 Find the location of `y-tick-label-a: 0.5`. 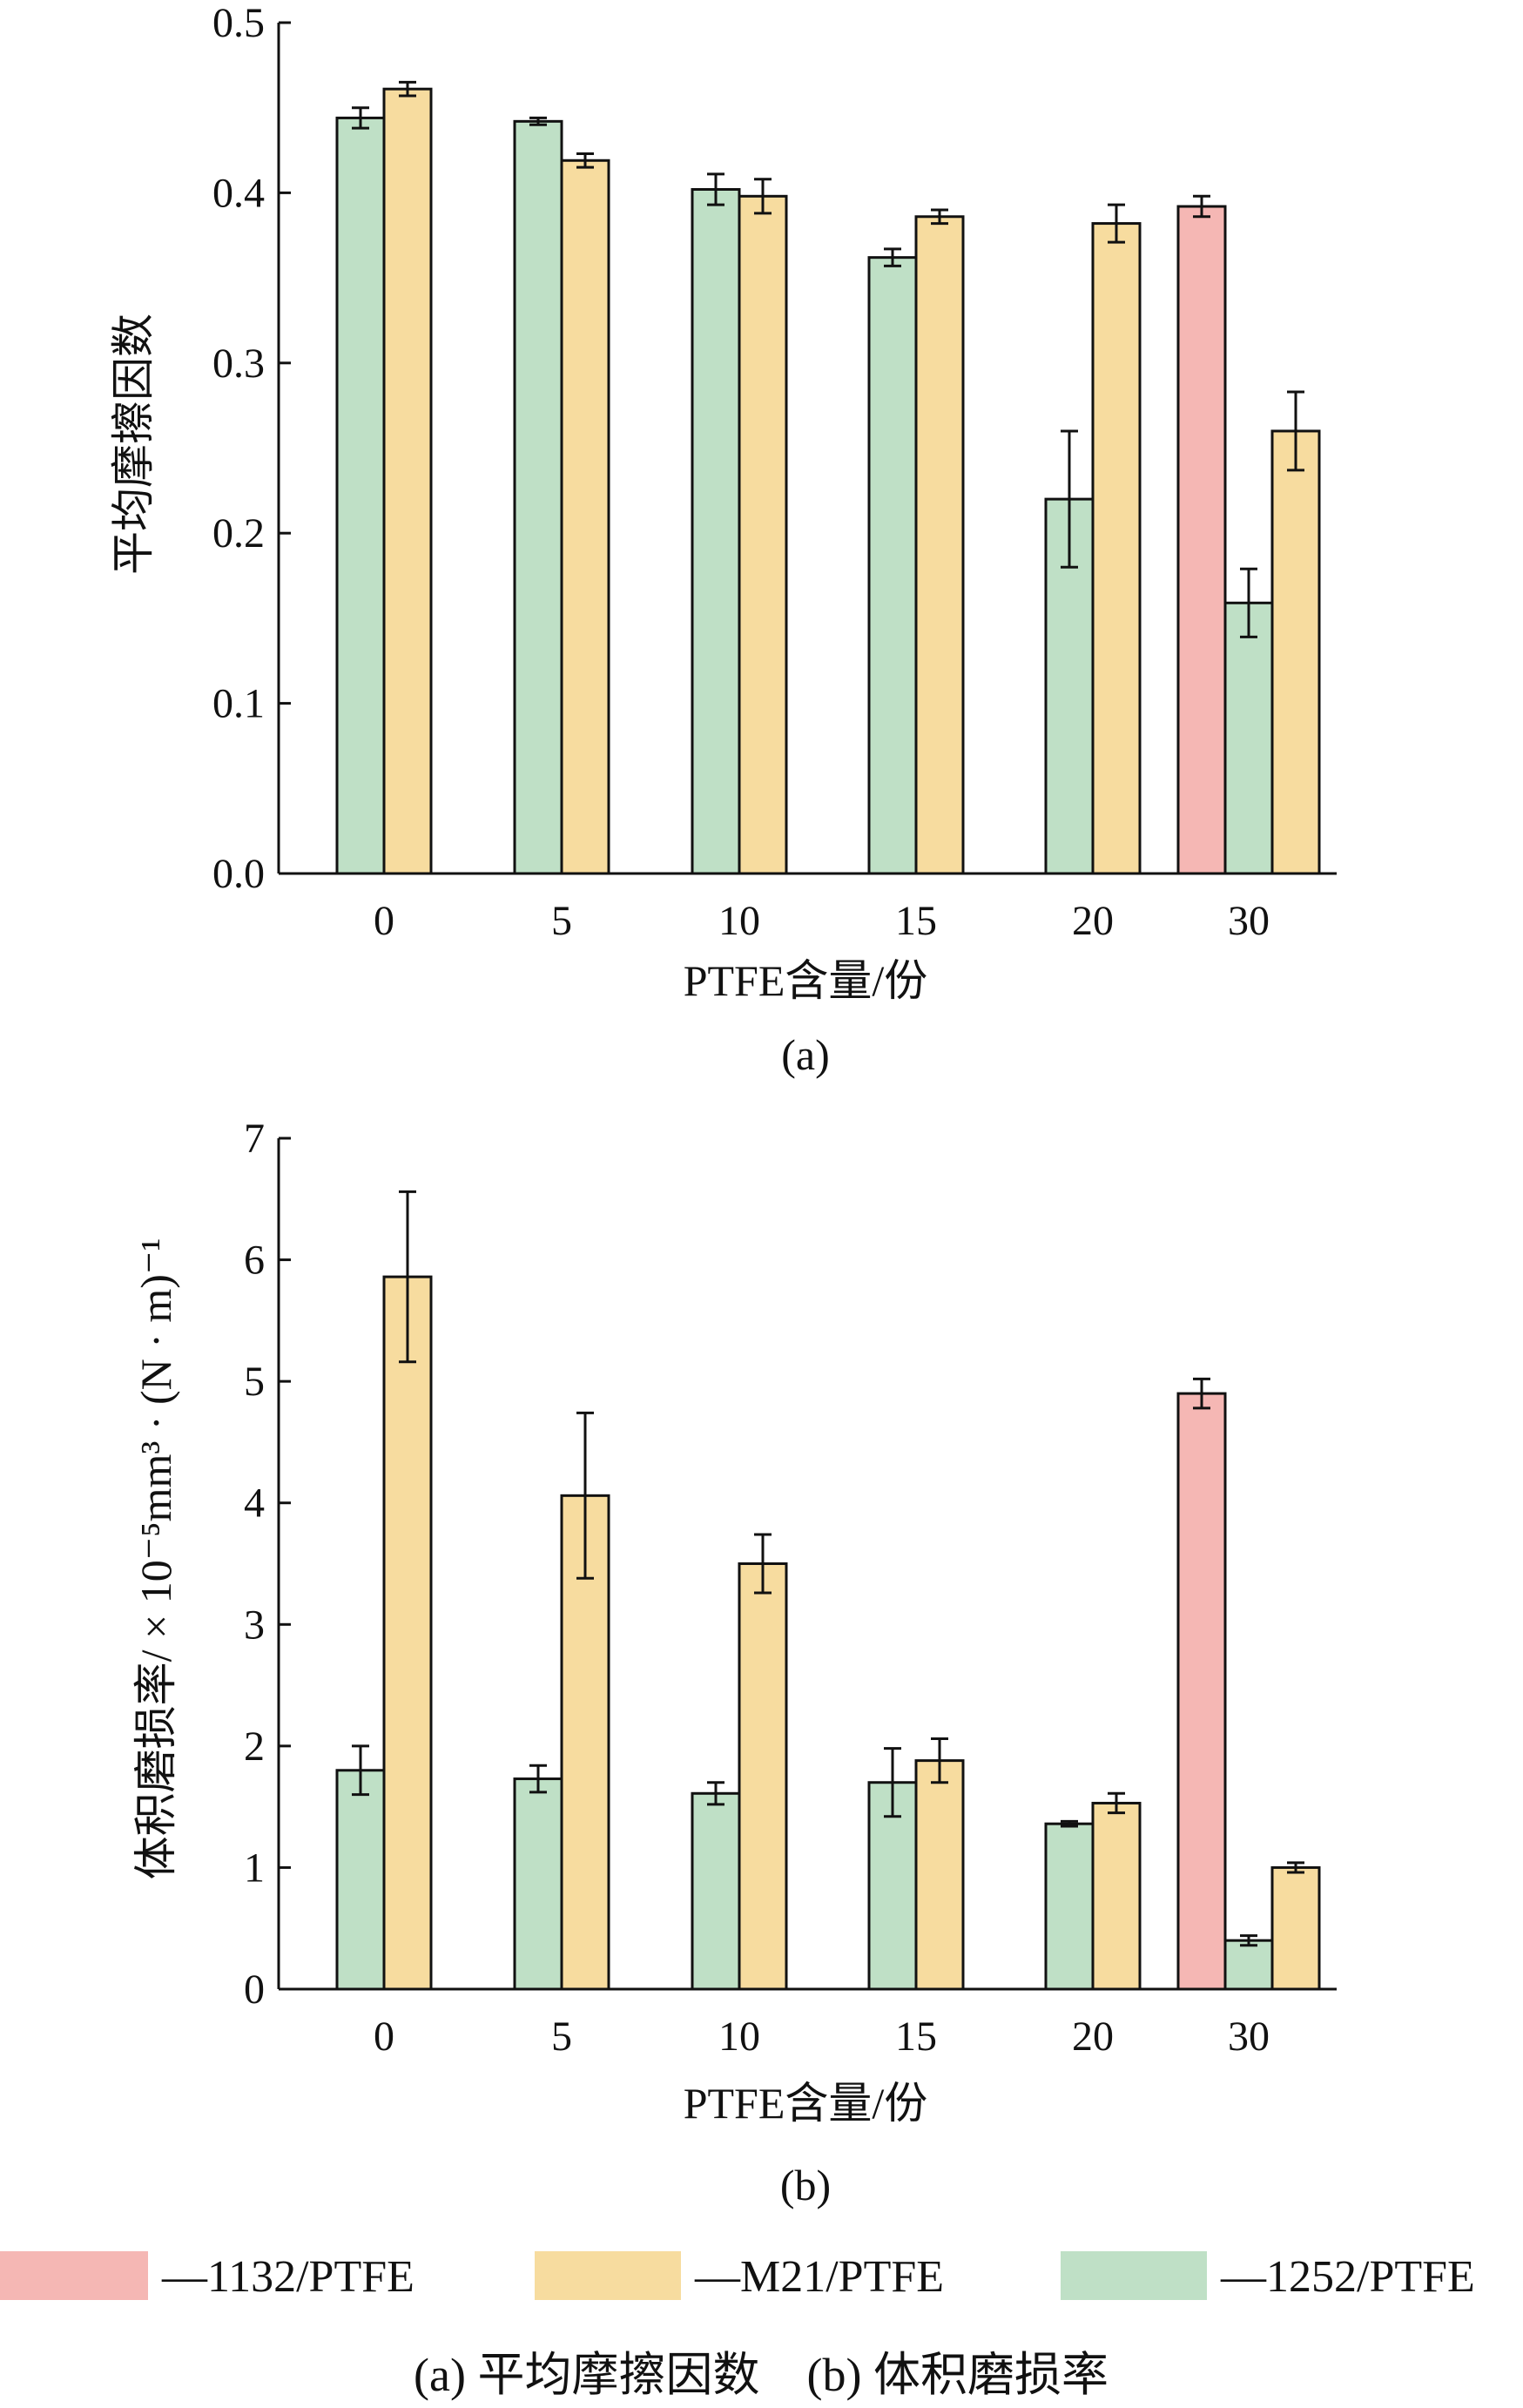

y-tick-label-a: 0.5 is located at coordinates (238, 23).